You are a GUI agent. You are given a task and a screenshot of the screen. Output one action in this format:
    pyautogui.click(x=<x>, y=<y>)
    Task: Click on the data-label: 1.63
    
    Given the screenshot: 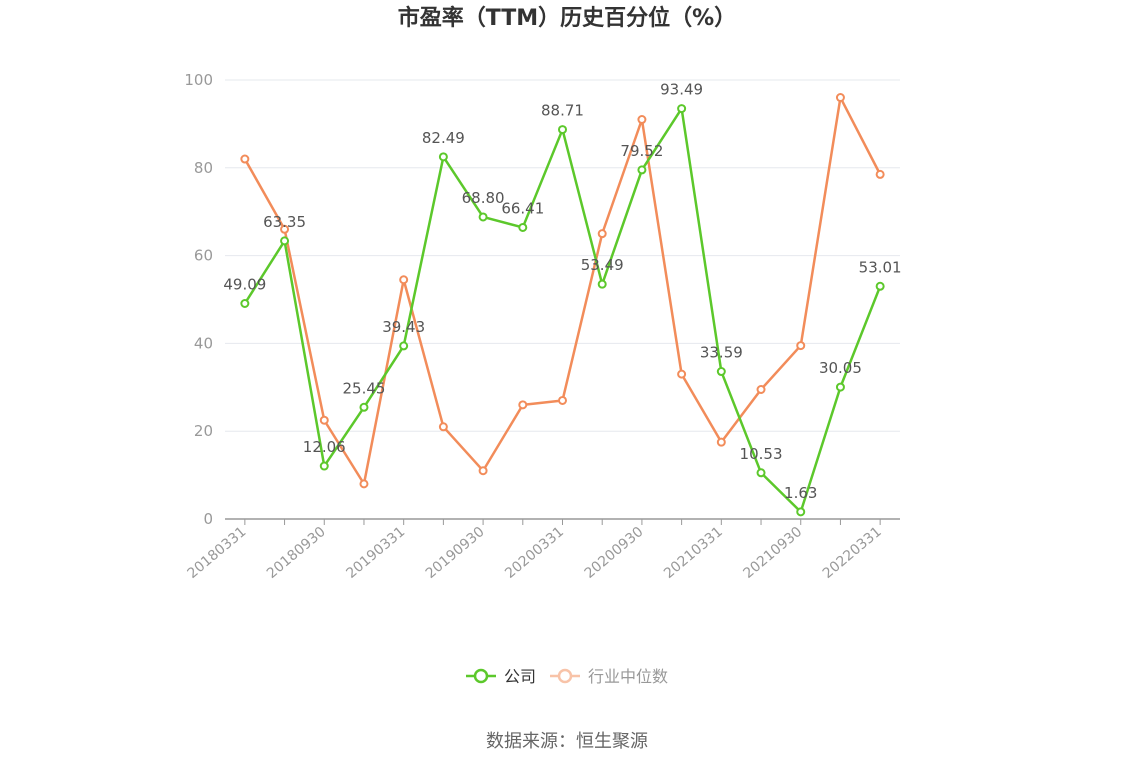 What is the action you would take?
    pyautogui.click(x=800, y=493)
    